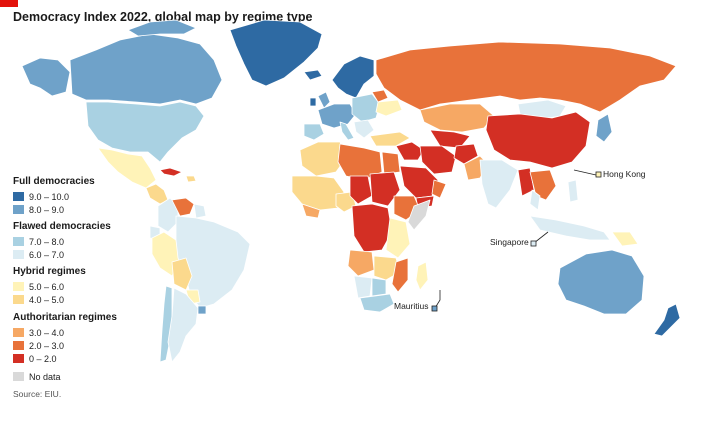 This screenshot has width=726, height=421. I want to click on region-bolivia, so click(182, 274).